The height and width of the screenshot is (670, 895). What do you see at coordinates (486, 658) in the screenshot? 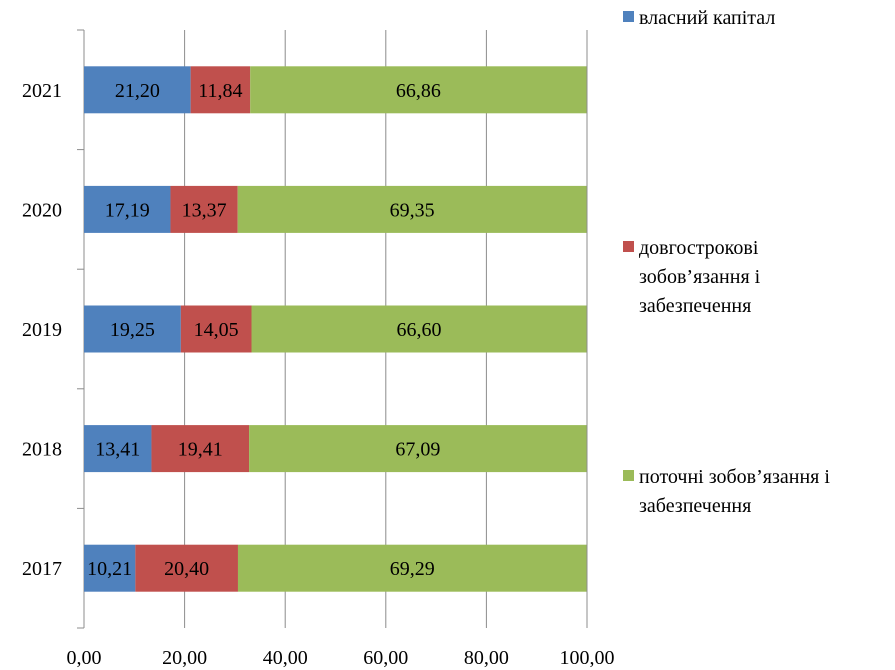
I see `x-tick-label: 80,00` at bounding box center [486, 658].